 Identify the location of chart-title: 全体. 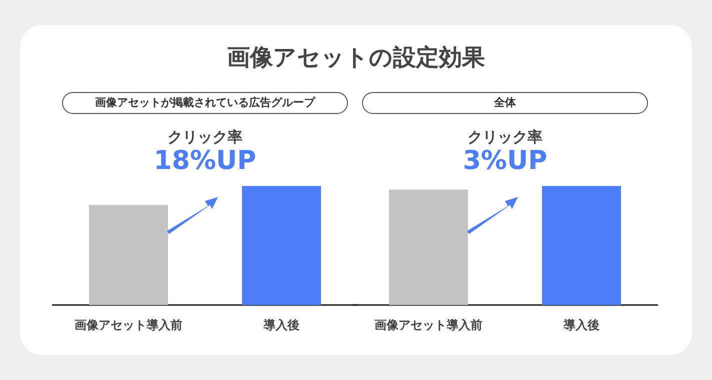
(505, 103).